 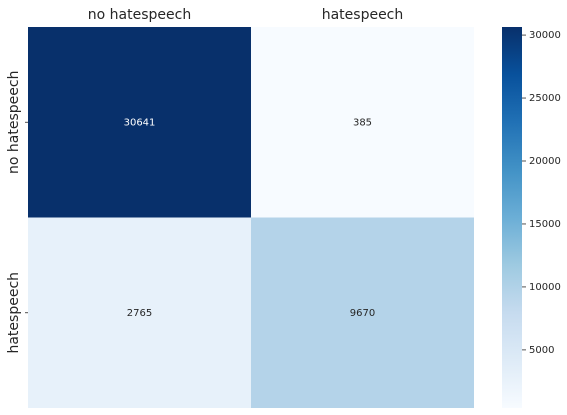 What do you see at coordinates (541, 193) in the screenshot?
I see `colorbar-ticks: 5000 10000 15000 20000 25000 30000` at bounding box center [541, 193].